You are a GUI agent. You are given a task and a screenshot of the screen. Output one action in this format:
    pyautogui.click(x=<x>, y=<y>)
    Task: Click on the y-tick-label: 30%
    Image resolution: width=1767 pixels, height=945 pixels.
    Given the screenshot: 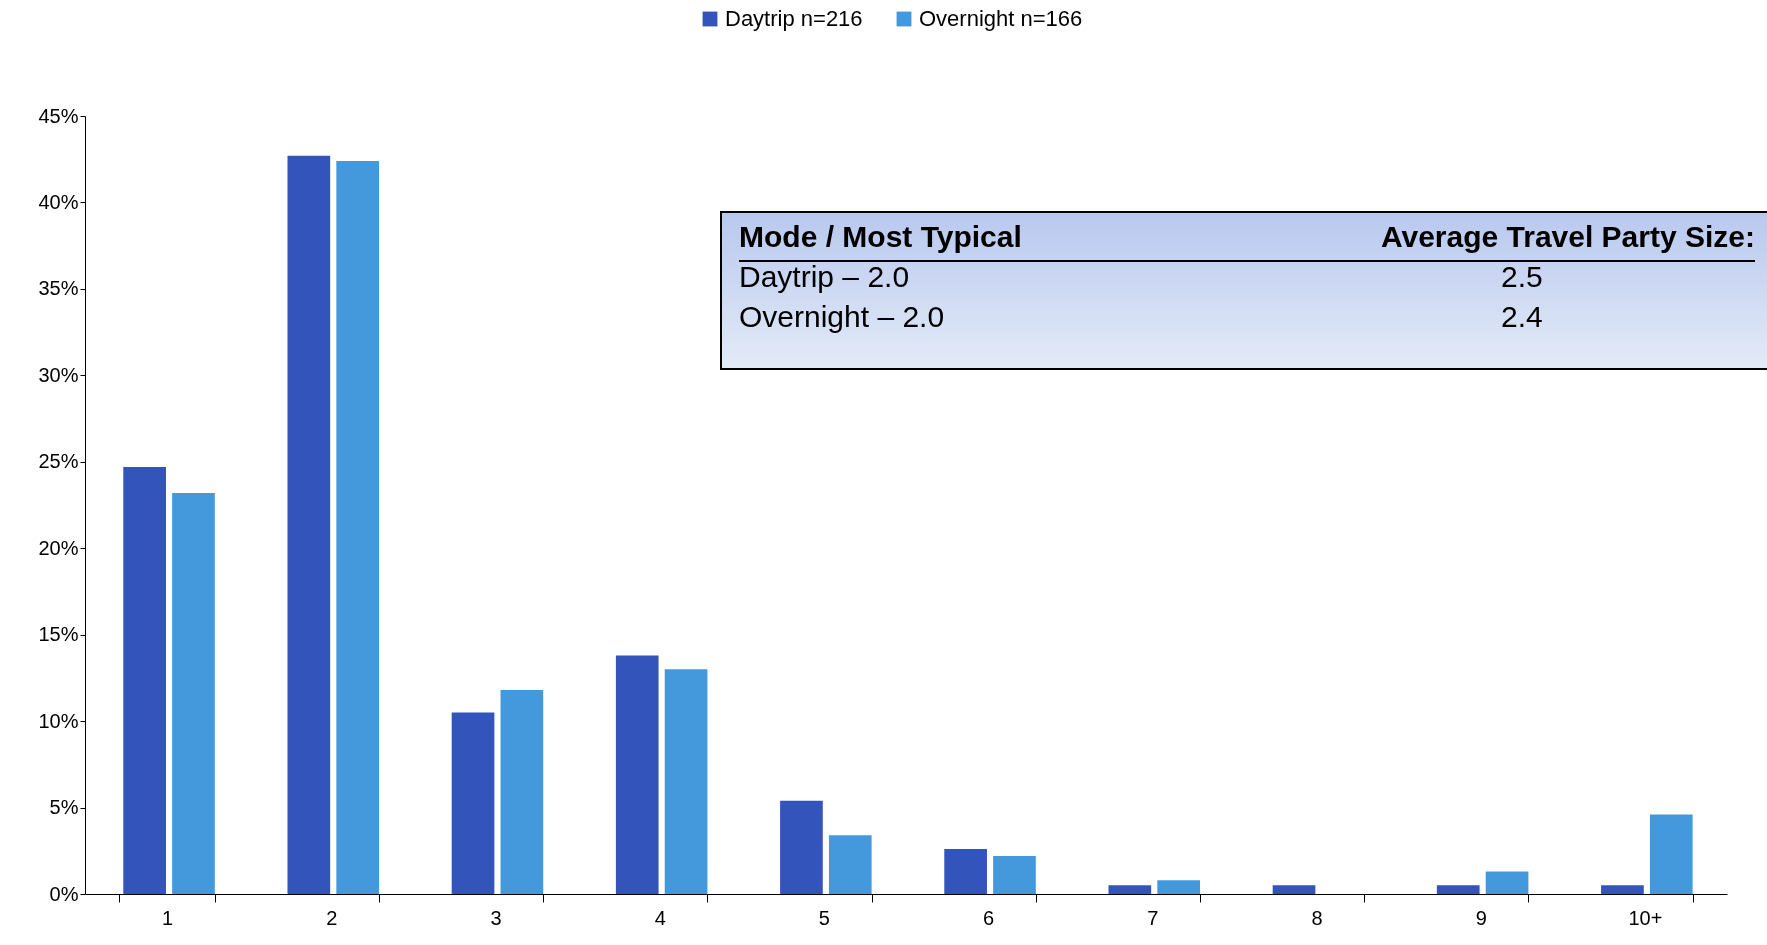 What is the action you would take?
    pyautogui.click(x=58, y=374)
    